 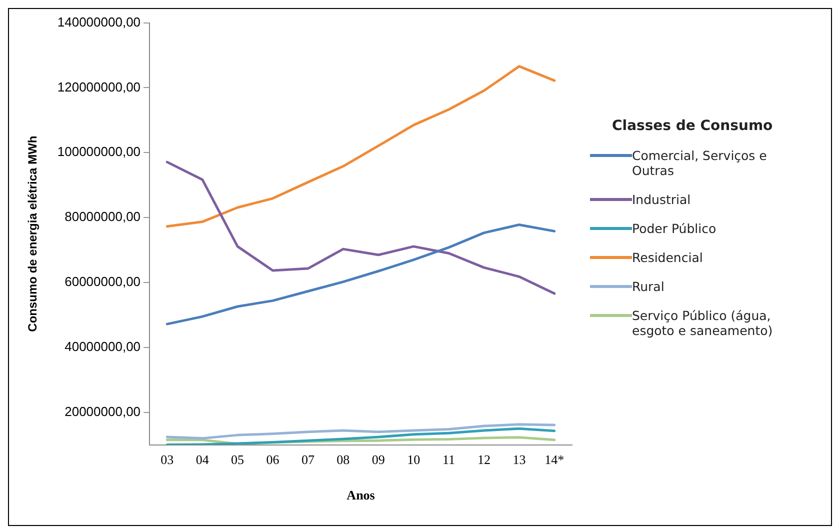 What do you see at coordinates (519, 460) in the screenshot?
I see `x-tick-label: 13` at bounding box center [519, 460].